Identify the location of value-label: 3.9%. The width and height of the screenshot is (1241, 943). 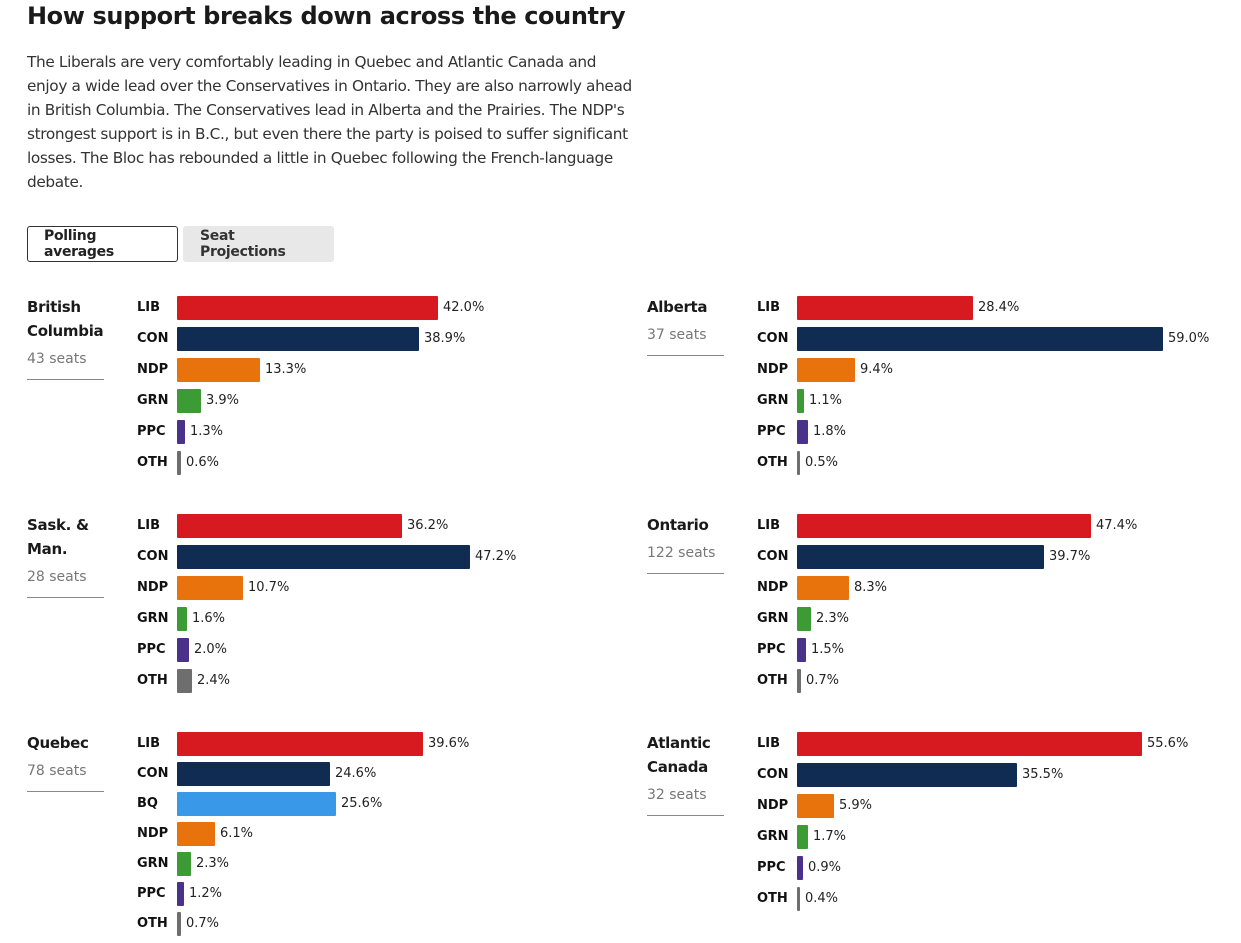
(223, 400).